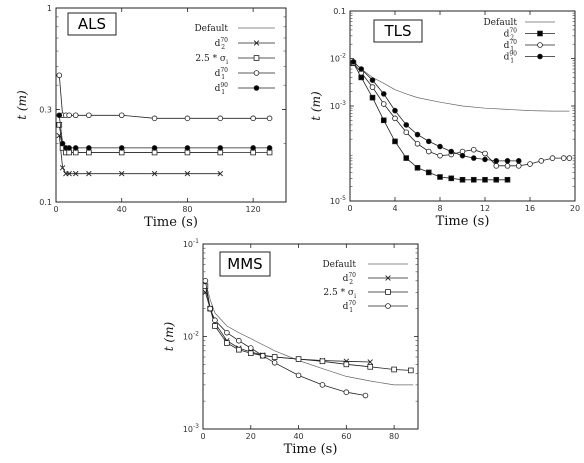  What do you see at coordinates (253, 209) in the screenshot?
I see `x-tick-label: 120` at bounding box center [253, 209].